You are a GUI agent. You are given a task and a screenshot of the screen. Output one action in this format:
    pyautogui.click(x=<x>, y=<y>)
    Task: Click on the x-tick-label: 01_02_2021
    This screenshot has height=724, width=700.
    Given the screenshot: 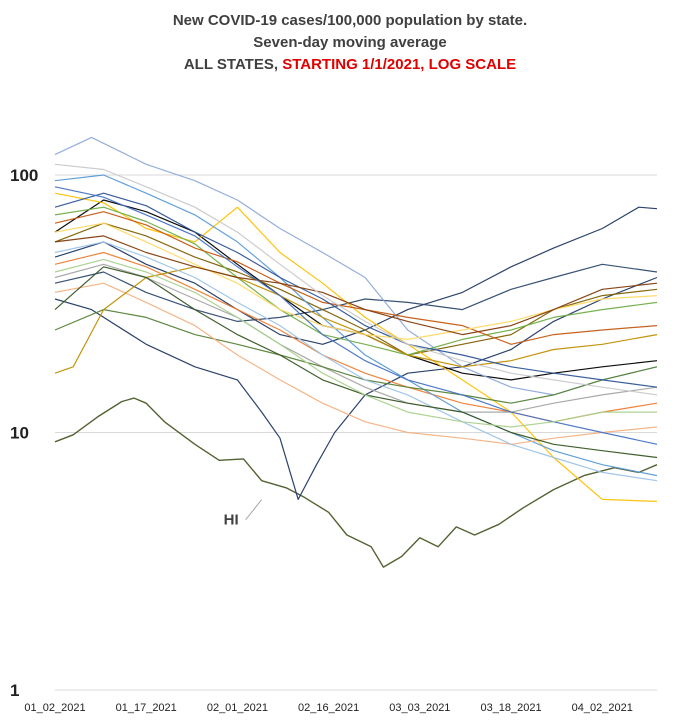 What is the action you would take?
    pyautogui.click(x=54, y=708)
    